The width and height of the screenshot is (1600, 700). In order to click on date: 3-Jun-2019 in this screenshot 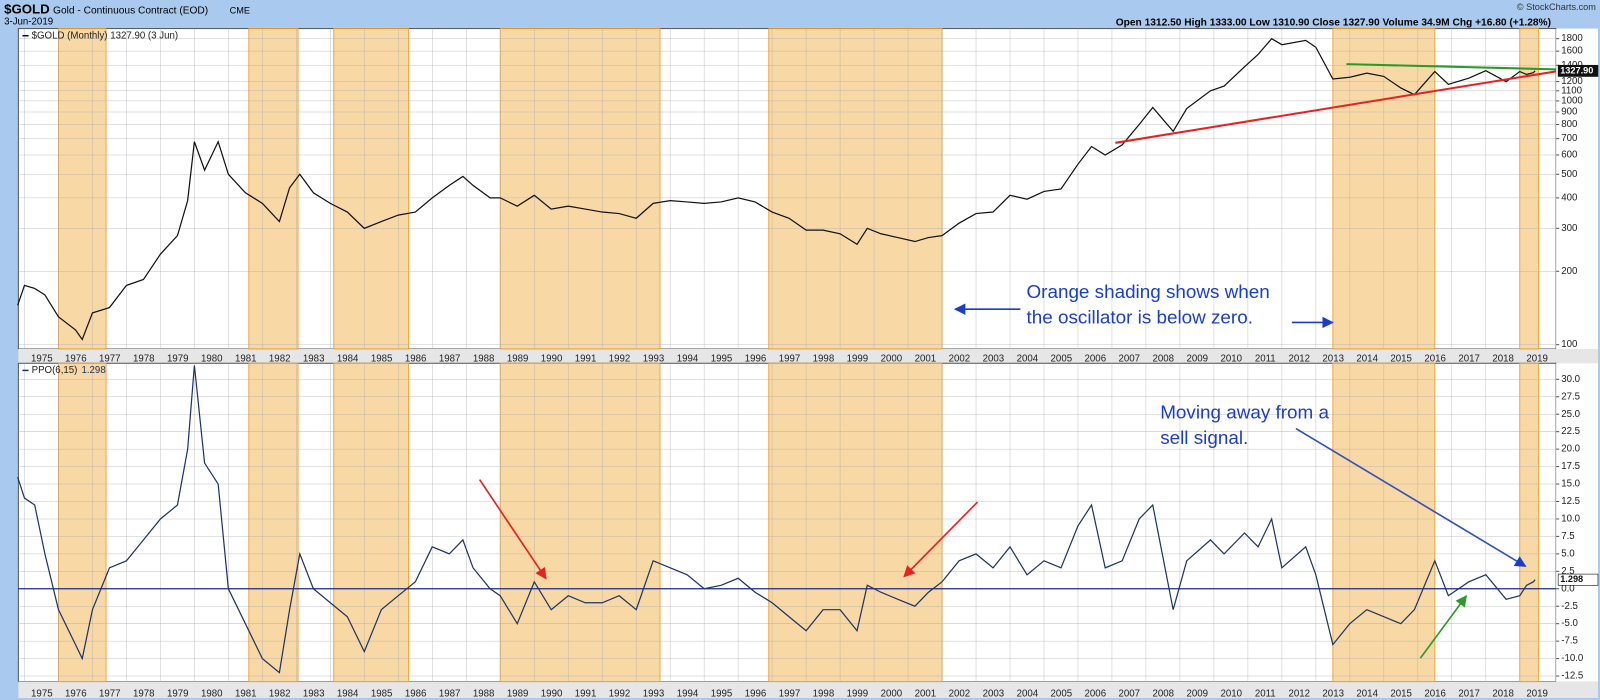, I will do `click(28, 21)`.